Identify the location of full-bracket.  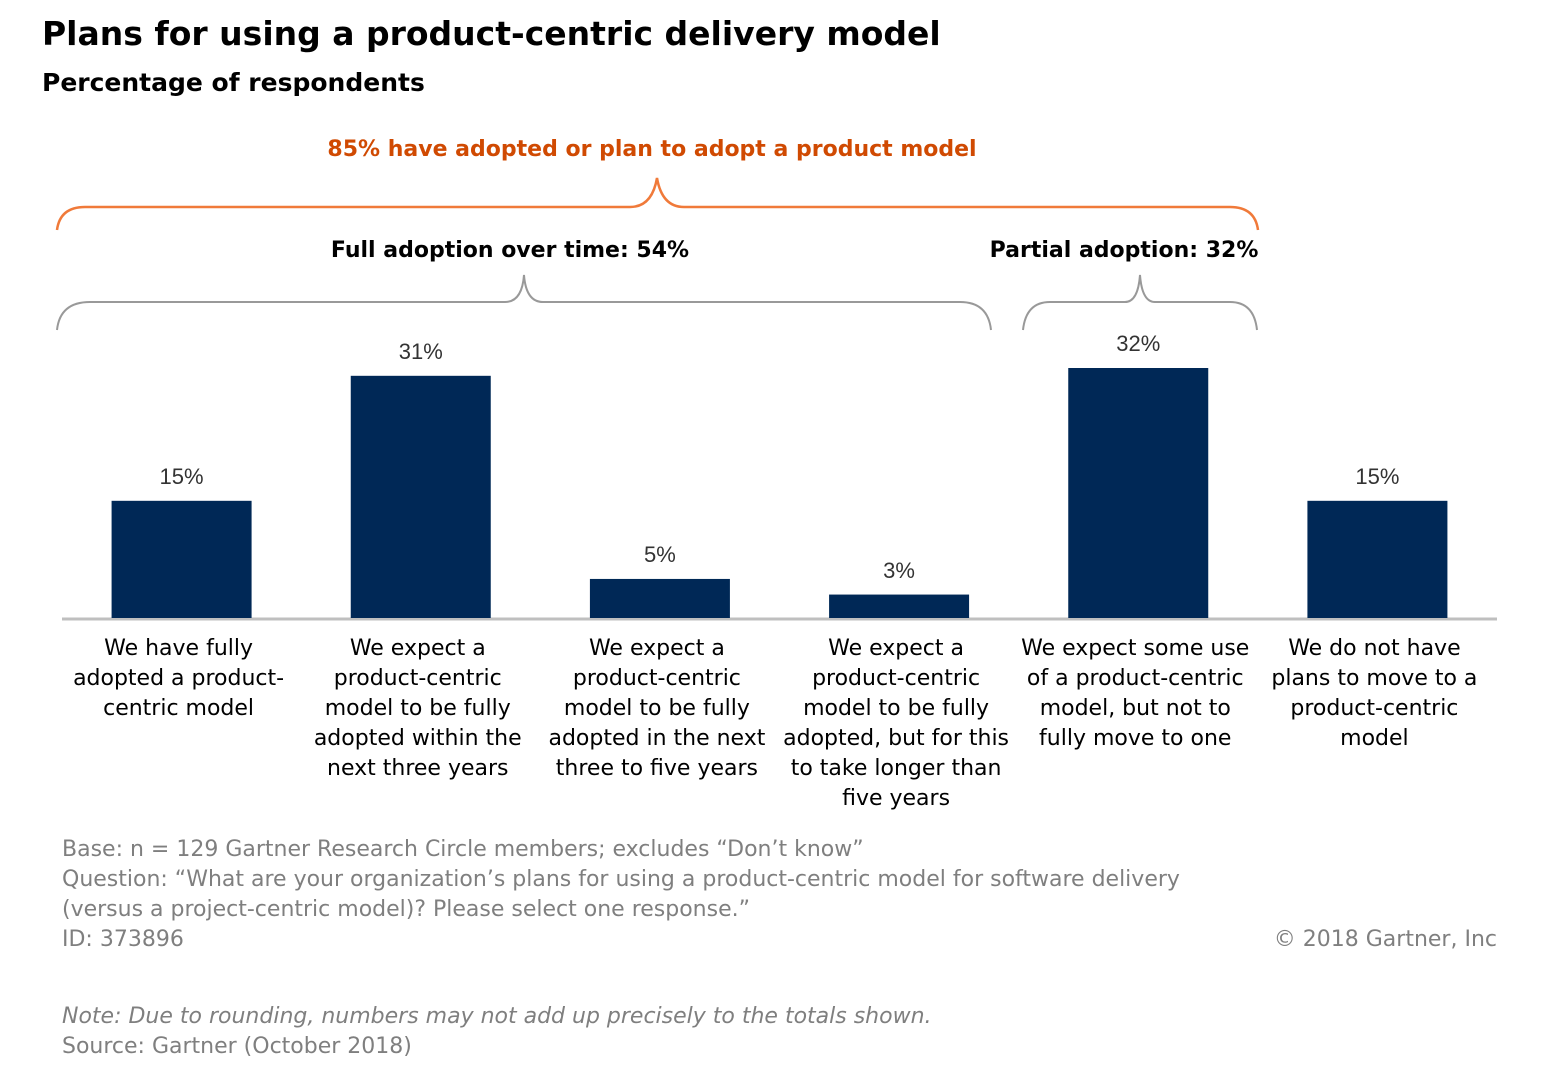
(524, 302).